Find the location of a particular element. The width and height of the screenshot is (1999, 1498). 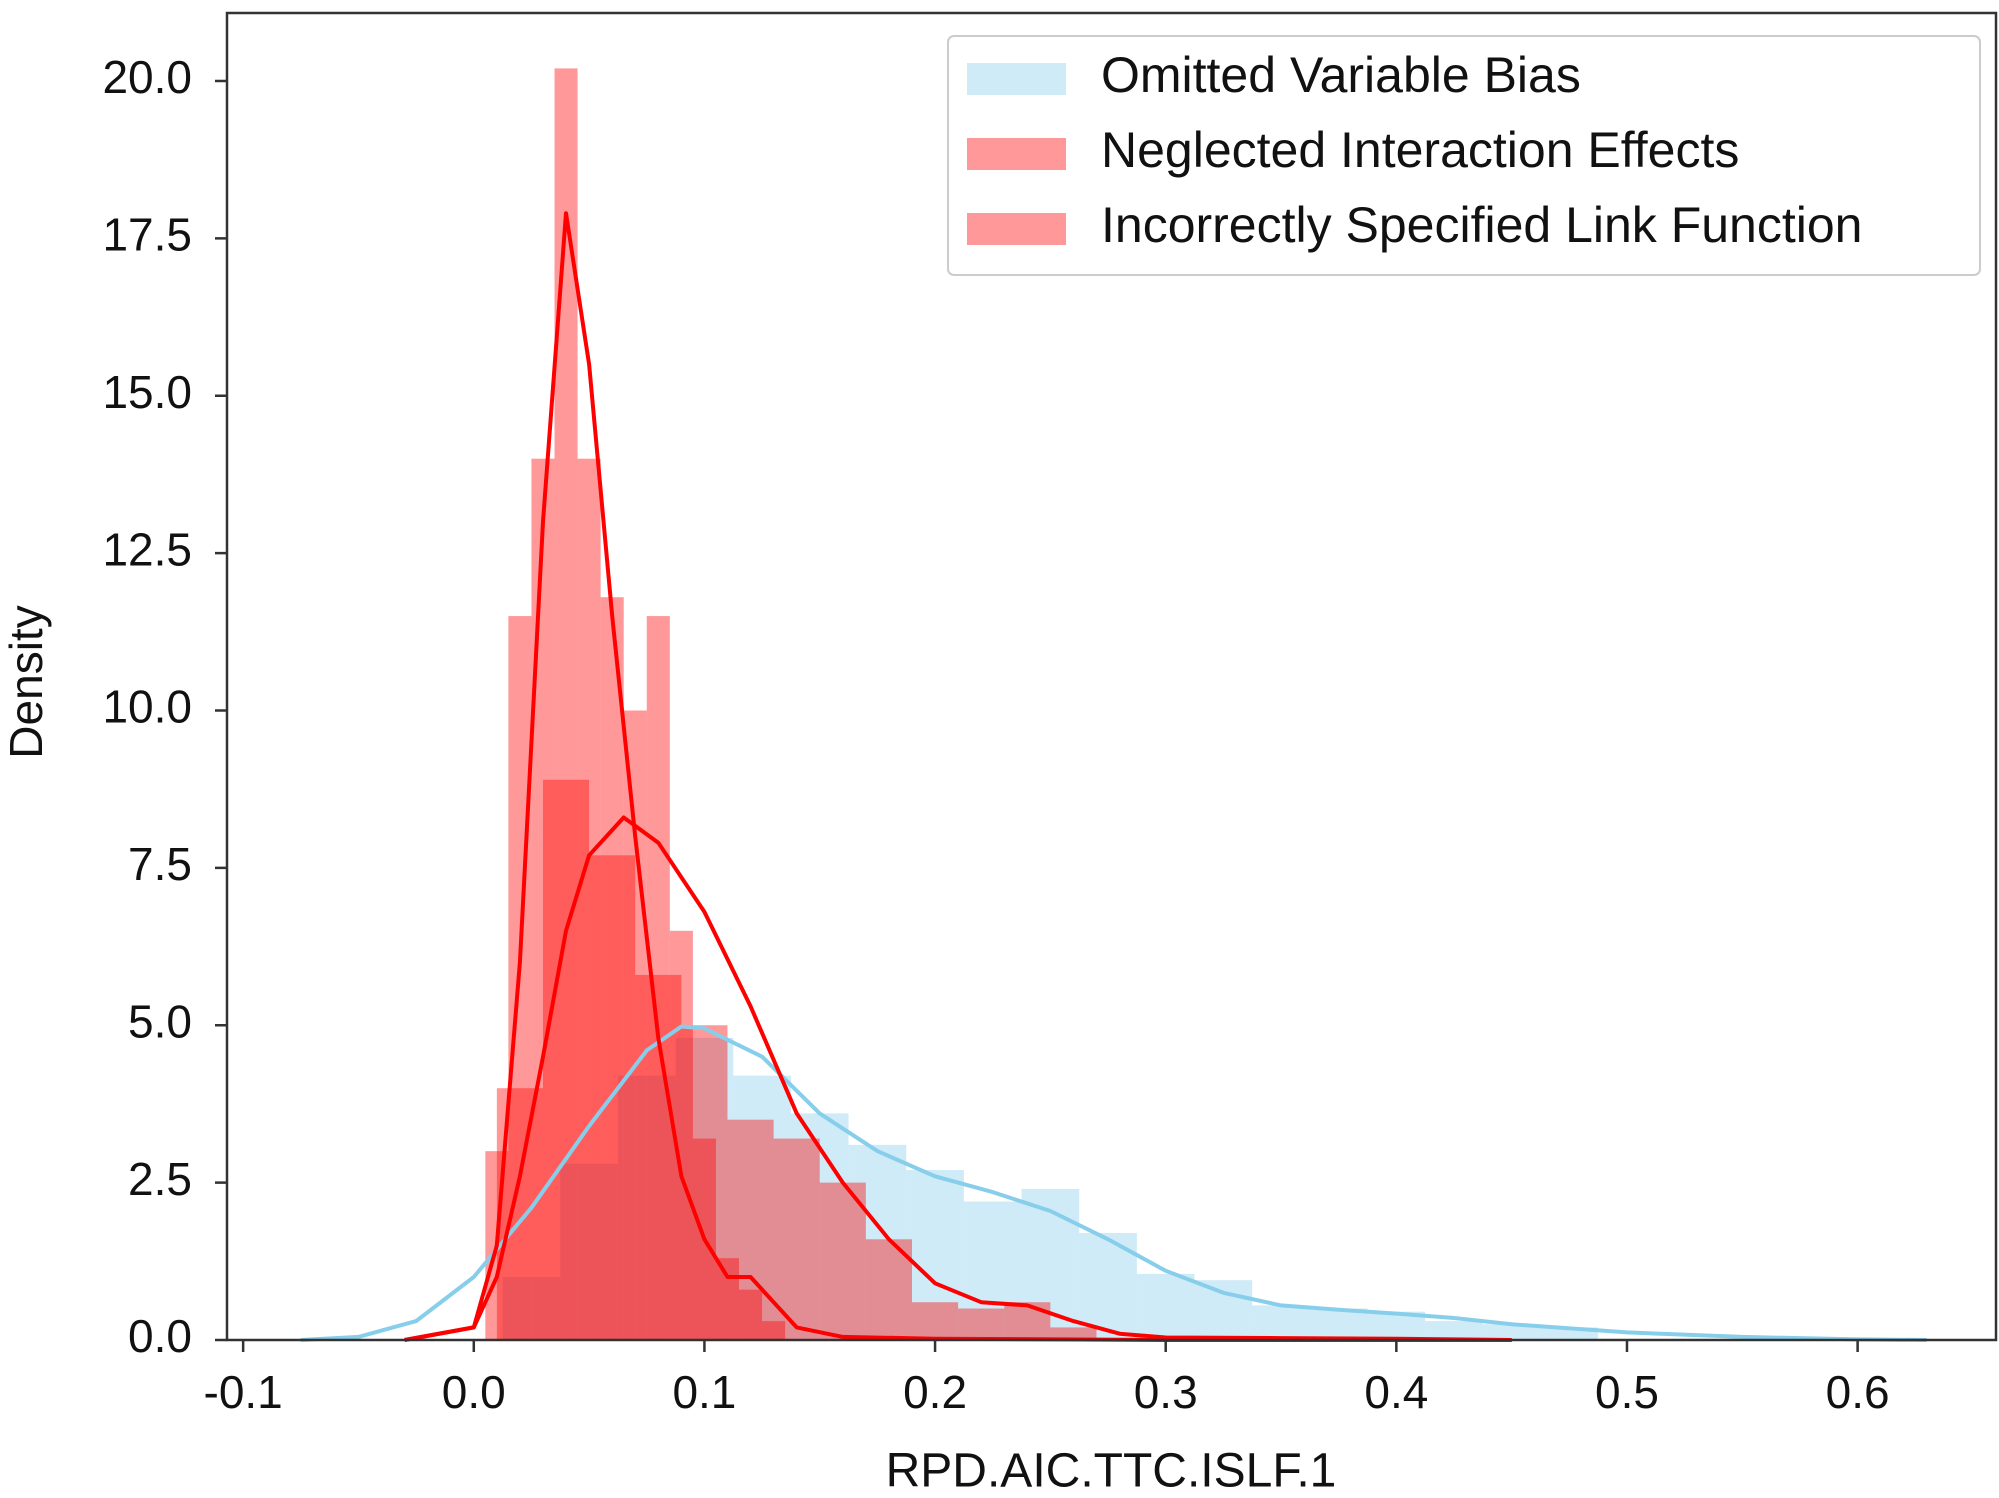

x-axis-label: RPD.AIC.TTC.ISLF.1 is located at coordinates (1111, 1471).